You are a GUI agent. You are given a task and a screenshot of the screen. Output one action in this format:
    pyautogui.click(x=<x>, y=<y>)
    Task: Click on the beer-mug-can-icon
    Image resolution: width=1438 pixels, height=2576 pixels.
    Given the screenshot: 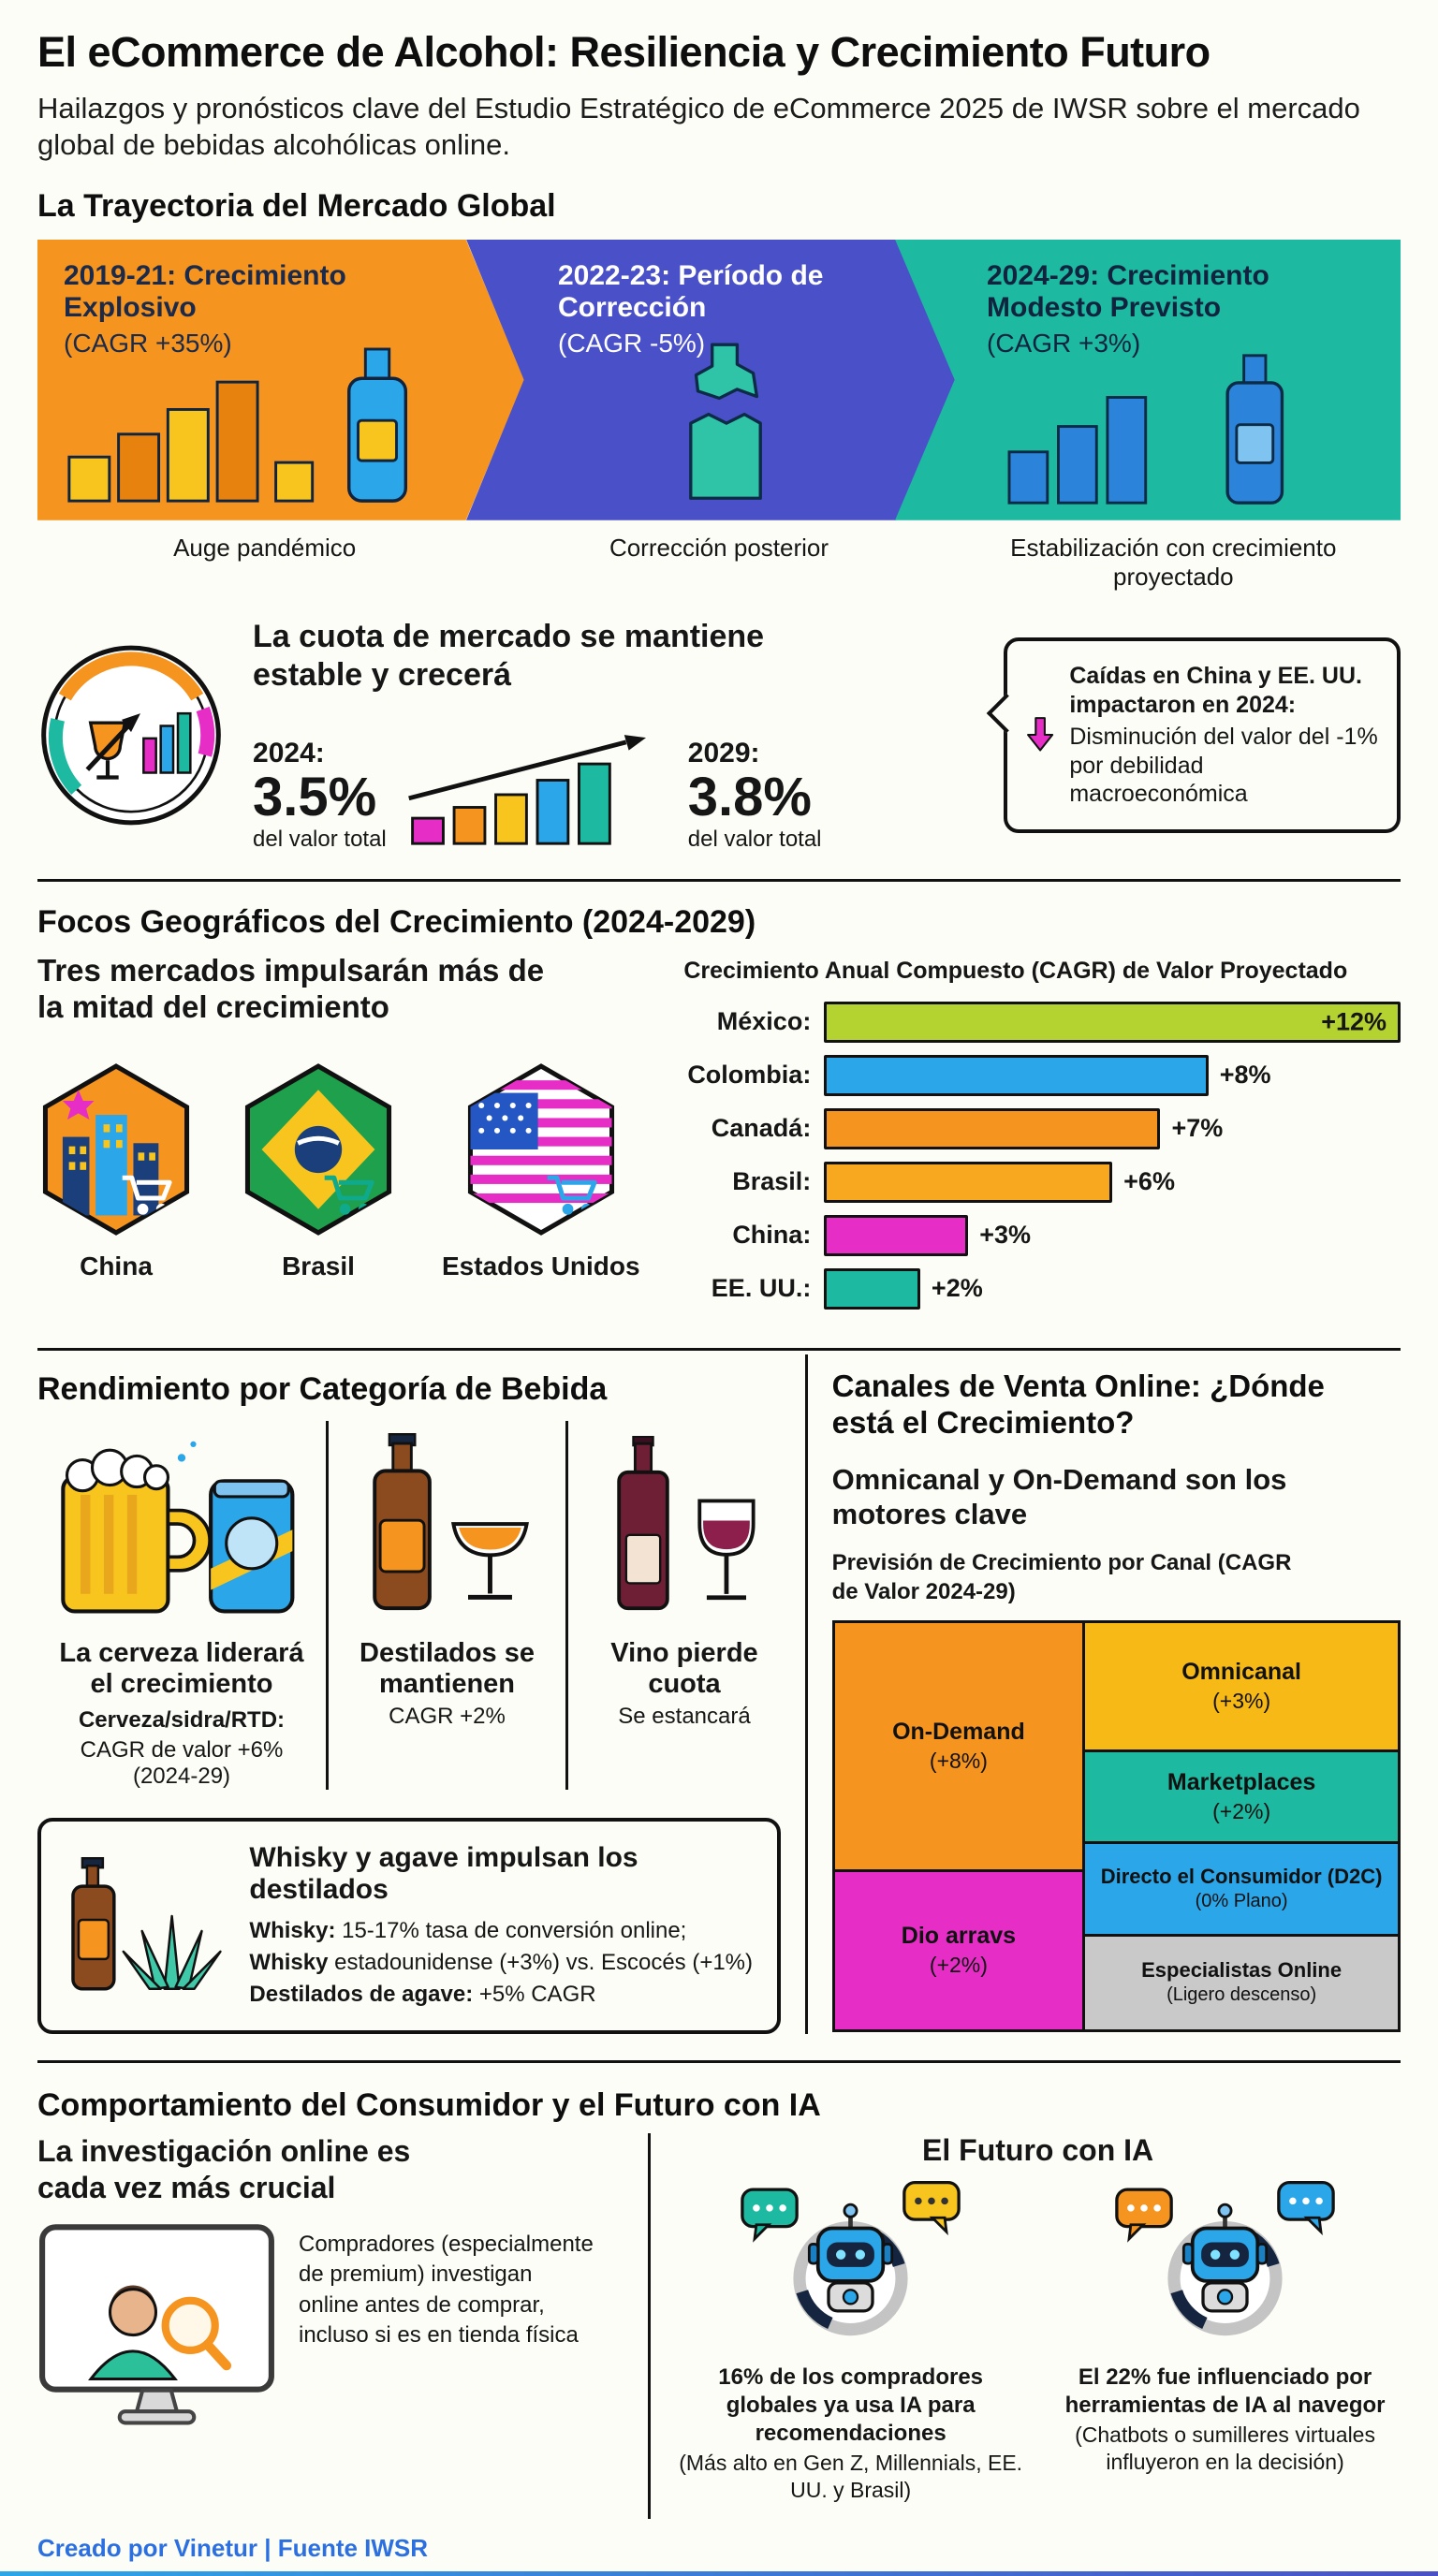 What is the action you would take?
    pyautogui.click(x=178, y=1527)
    